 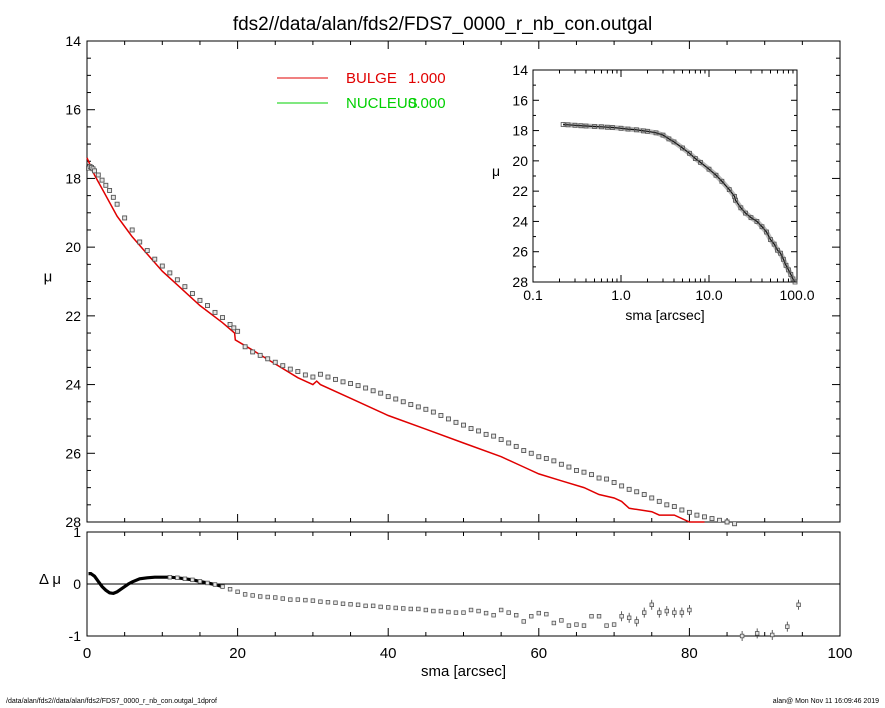 What do you see at coordinates (689, 653) in the screenshot?
I see `residual-x-tick-label: 80` at bounding box center [689, 653].